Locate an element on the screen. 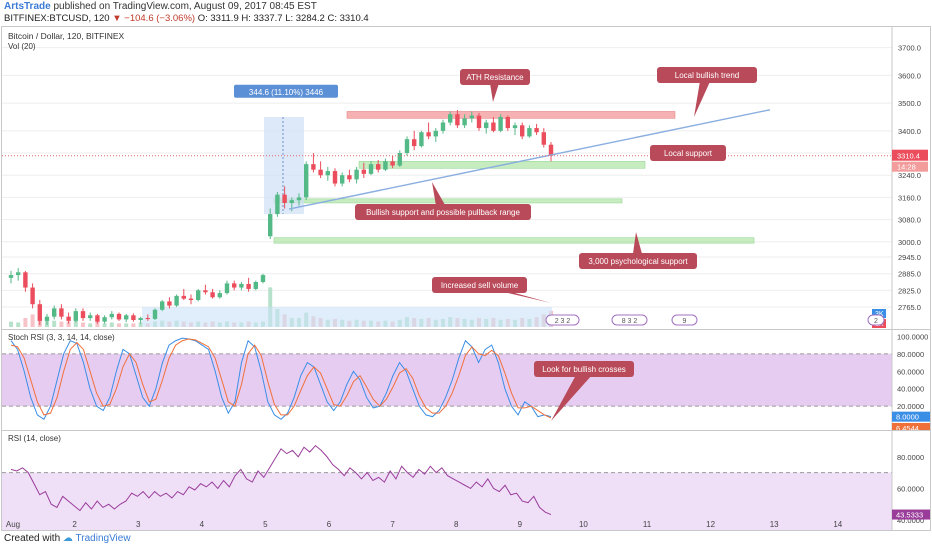  y-tick-label: 2825.0 is located at coordinates (909, 290).